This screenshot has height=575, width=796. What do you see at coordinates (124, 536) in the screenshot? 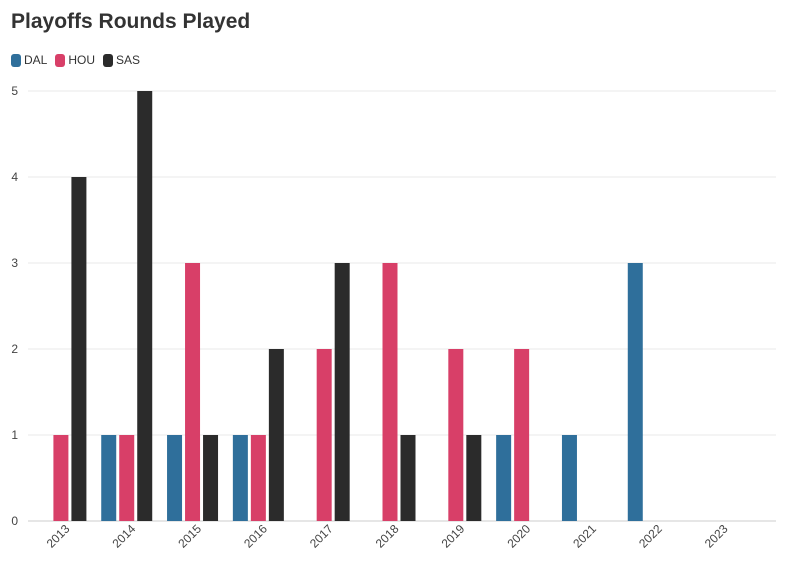
I see `x-tick-label: 2014` at bounding box center [124, 536].